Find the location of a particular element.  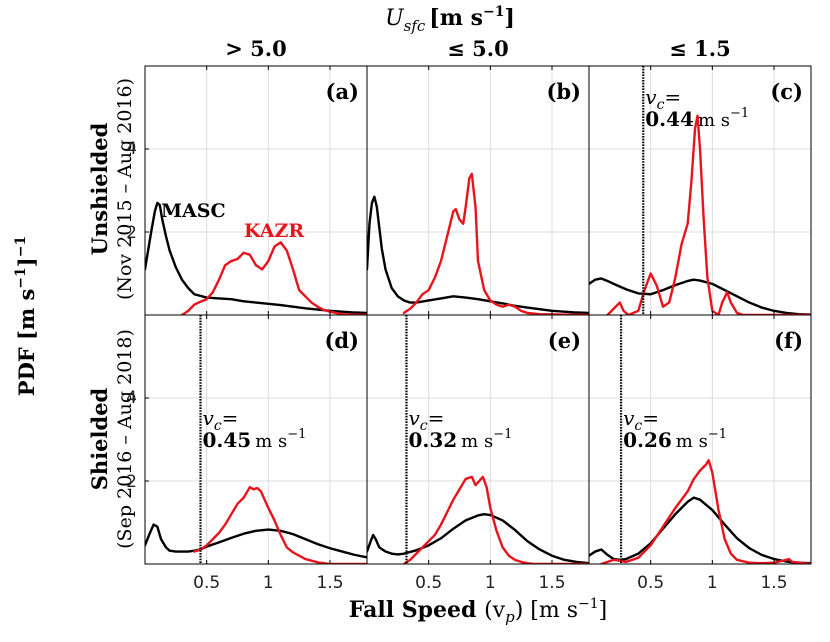

vc-value: 0.26 is located at coordinates (647, 440).